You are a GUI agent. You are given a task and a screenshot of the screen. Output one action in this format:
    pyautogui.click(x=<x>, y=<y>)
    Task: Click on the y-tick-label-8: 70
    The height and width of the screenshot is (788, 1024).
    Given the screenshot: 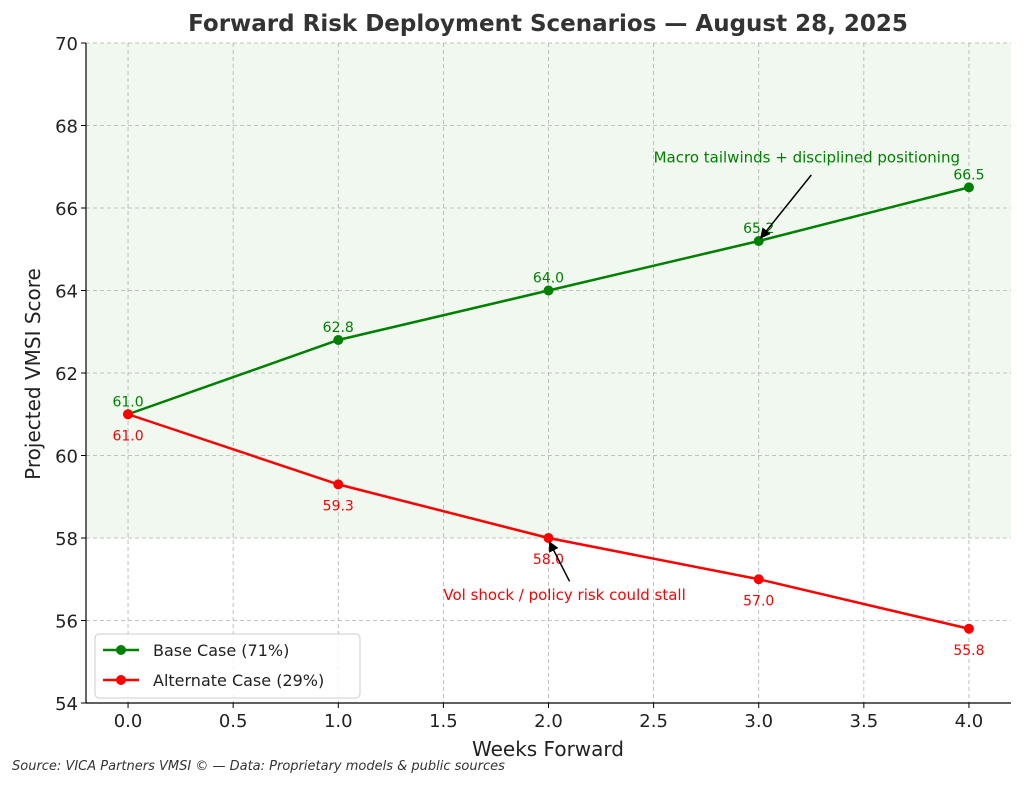 What is the action you would take?
    pyautogui.click(x=66, y=44)
    